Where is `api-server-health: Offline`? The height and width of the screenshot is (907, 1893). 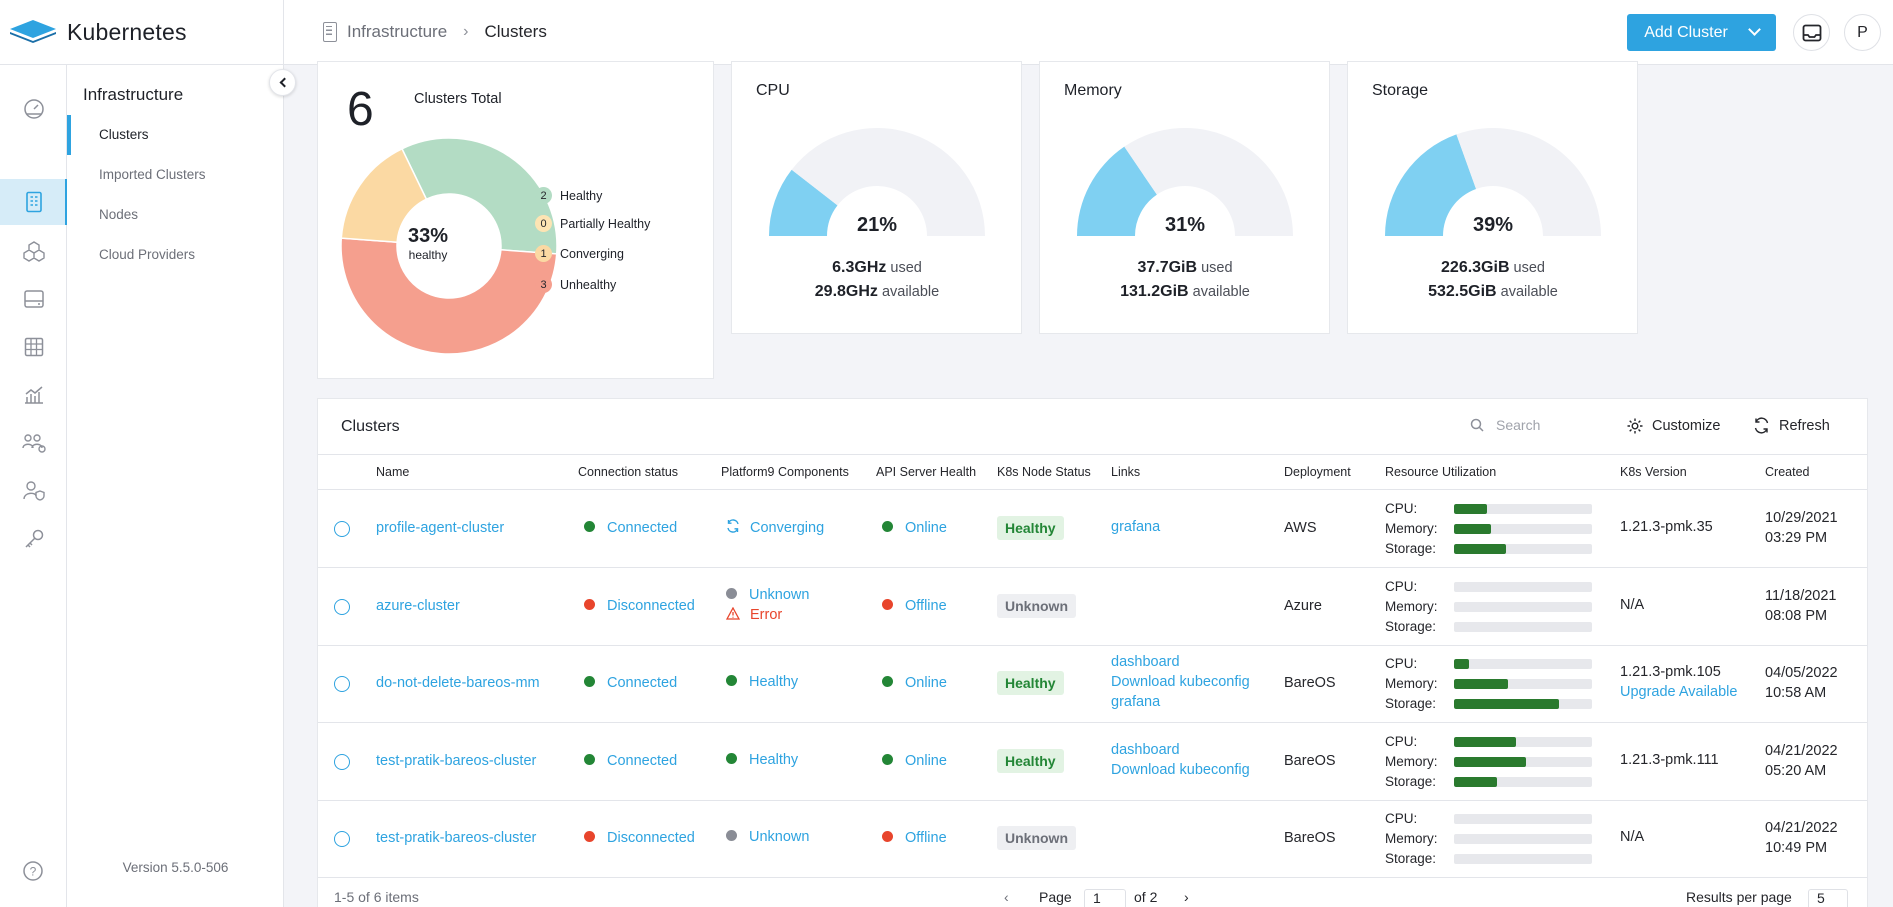
api-server-health: Offline is located at coordinates (914, 606).